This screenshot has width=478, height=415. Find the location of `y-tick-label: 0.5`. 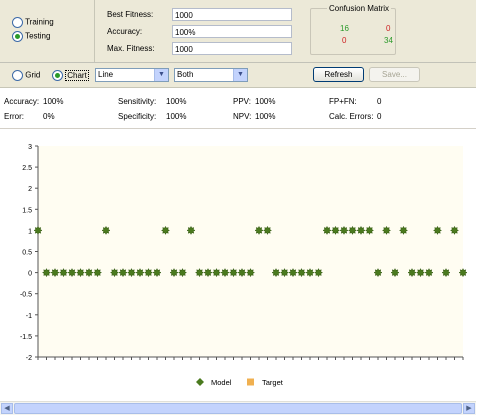

y-tick-label: 0.5 is located at coordinates (27, 253).